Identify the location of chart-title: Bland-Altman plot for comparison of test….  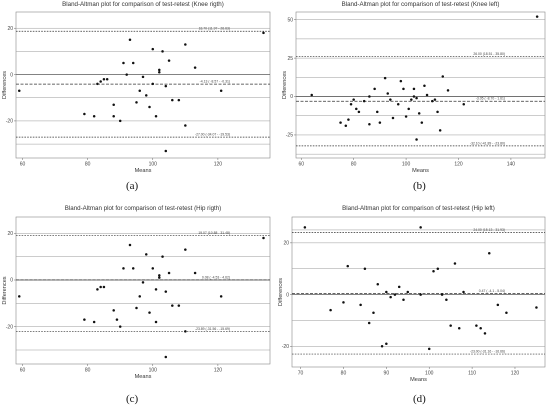
(421, 4).